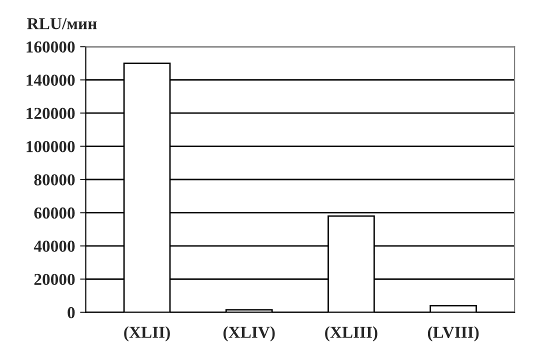  Describe the element at coordinates (54, 246) in the screenshot. I see `y-tick-label: 40000` at that location.